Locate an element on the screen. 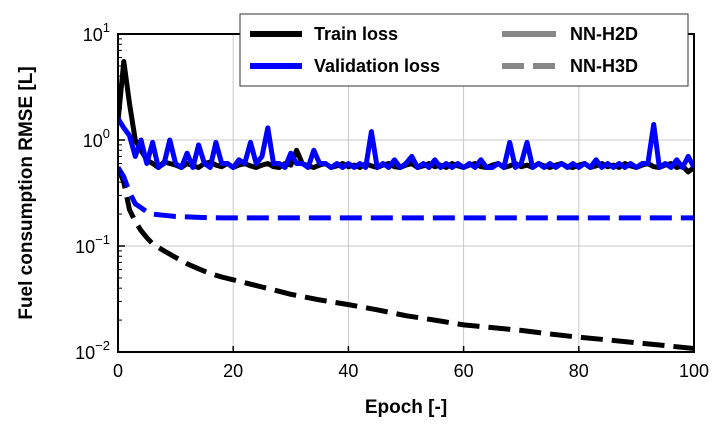 Image resolution: width=716 pixels, height=427 pixels. series-line-validation-loss-nn-h2d is located at coordinates (406, 143).